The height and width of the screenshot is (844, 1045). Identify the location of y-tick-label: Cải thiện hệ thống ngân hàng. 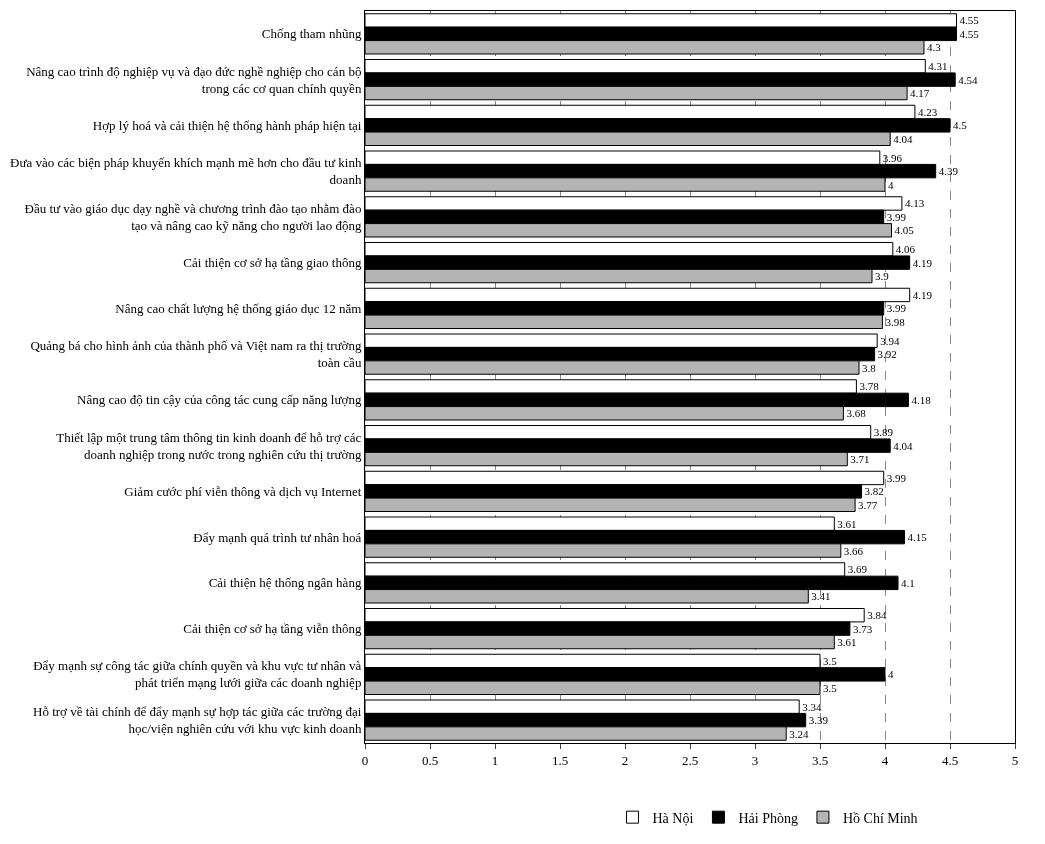
(285, 583).